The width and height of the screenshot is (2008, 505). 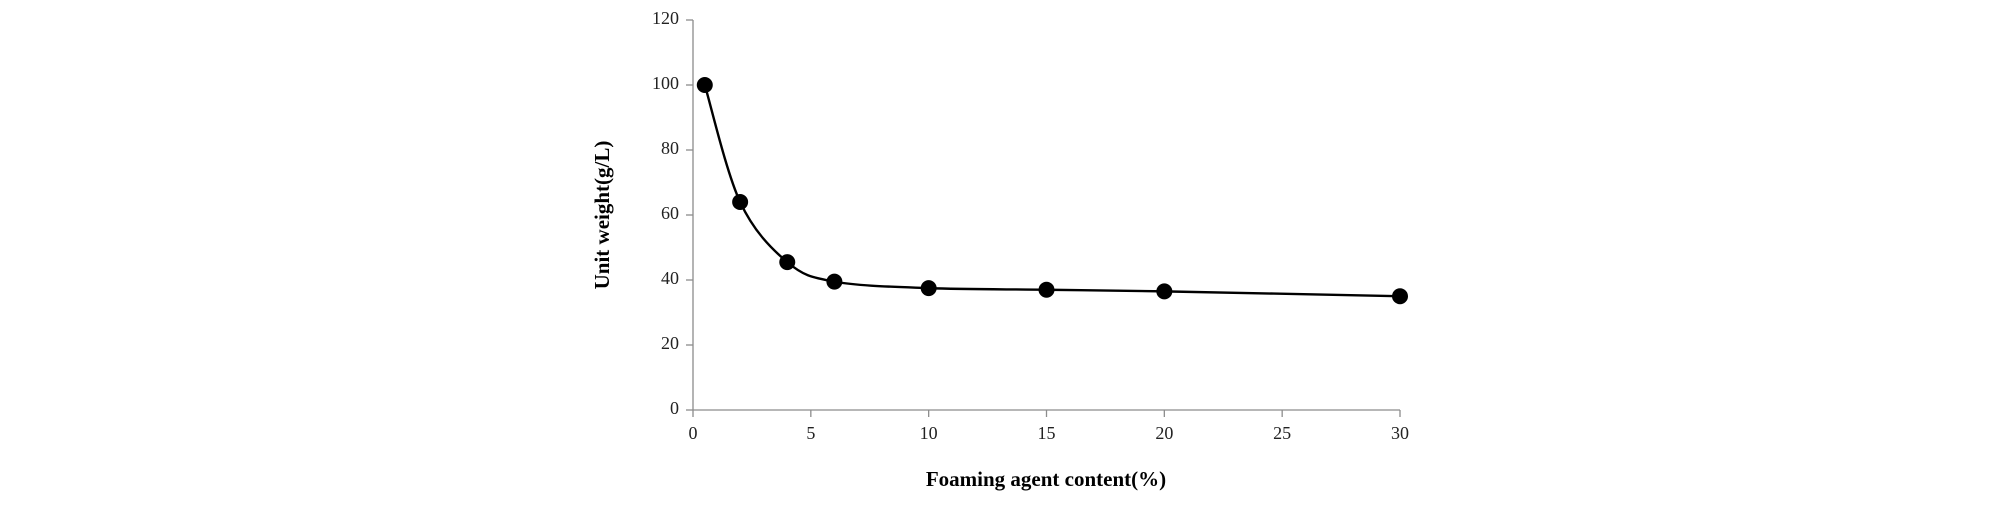 What do you see at coordinates (1400, 433) in the screenshot?
I see `x-tick-label: 30` at bounding box center [1400, 433].